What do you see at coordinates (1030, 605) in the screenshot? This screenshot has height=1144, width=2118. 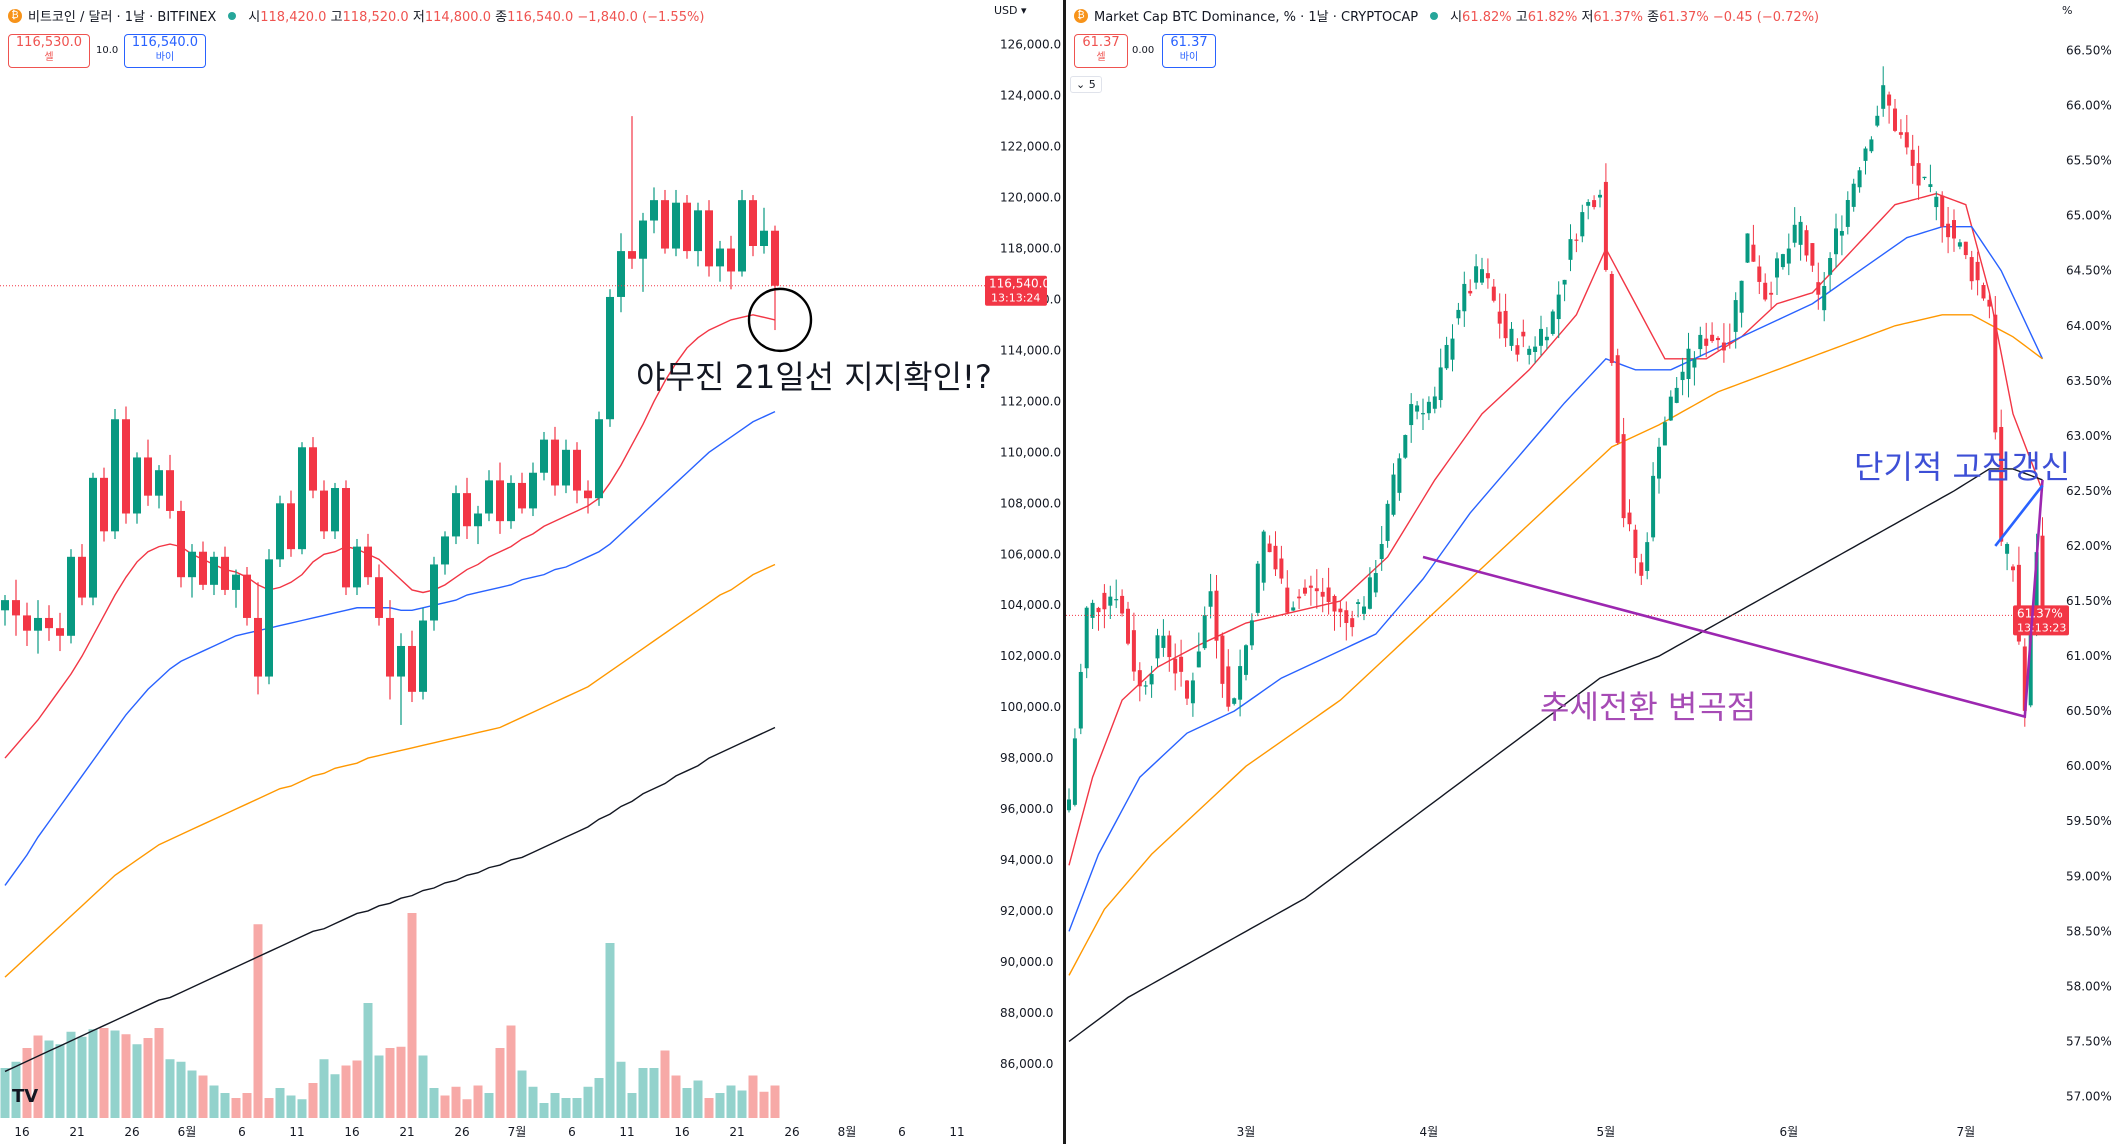 I see `y-tick-label: 104,000.0` at bounding box center [1030, 605].